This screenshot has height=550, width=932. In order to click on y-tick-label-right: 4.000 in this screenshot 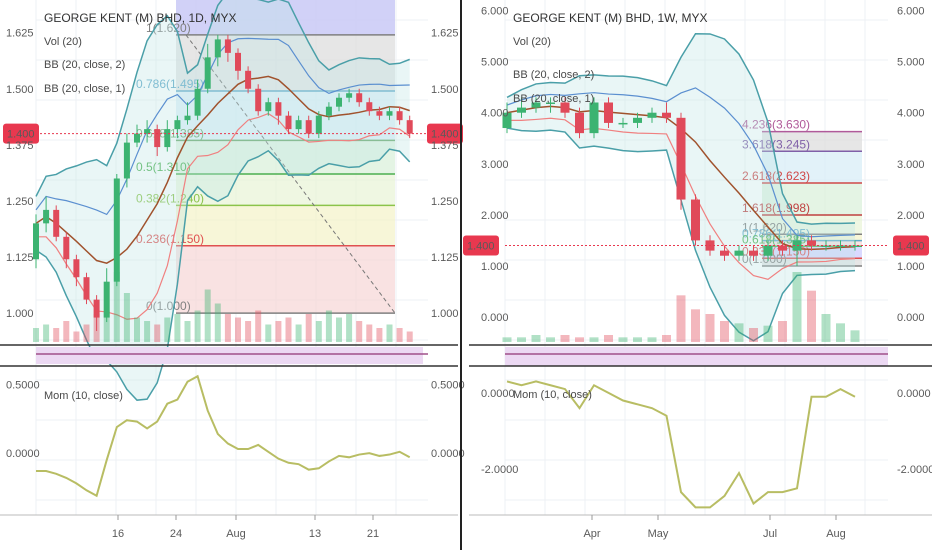, I will do `click(911, 114)`.